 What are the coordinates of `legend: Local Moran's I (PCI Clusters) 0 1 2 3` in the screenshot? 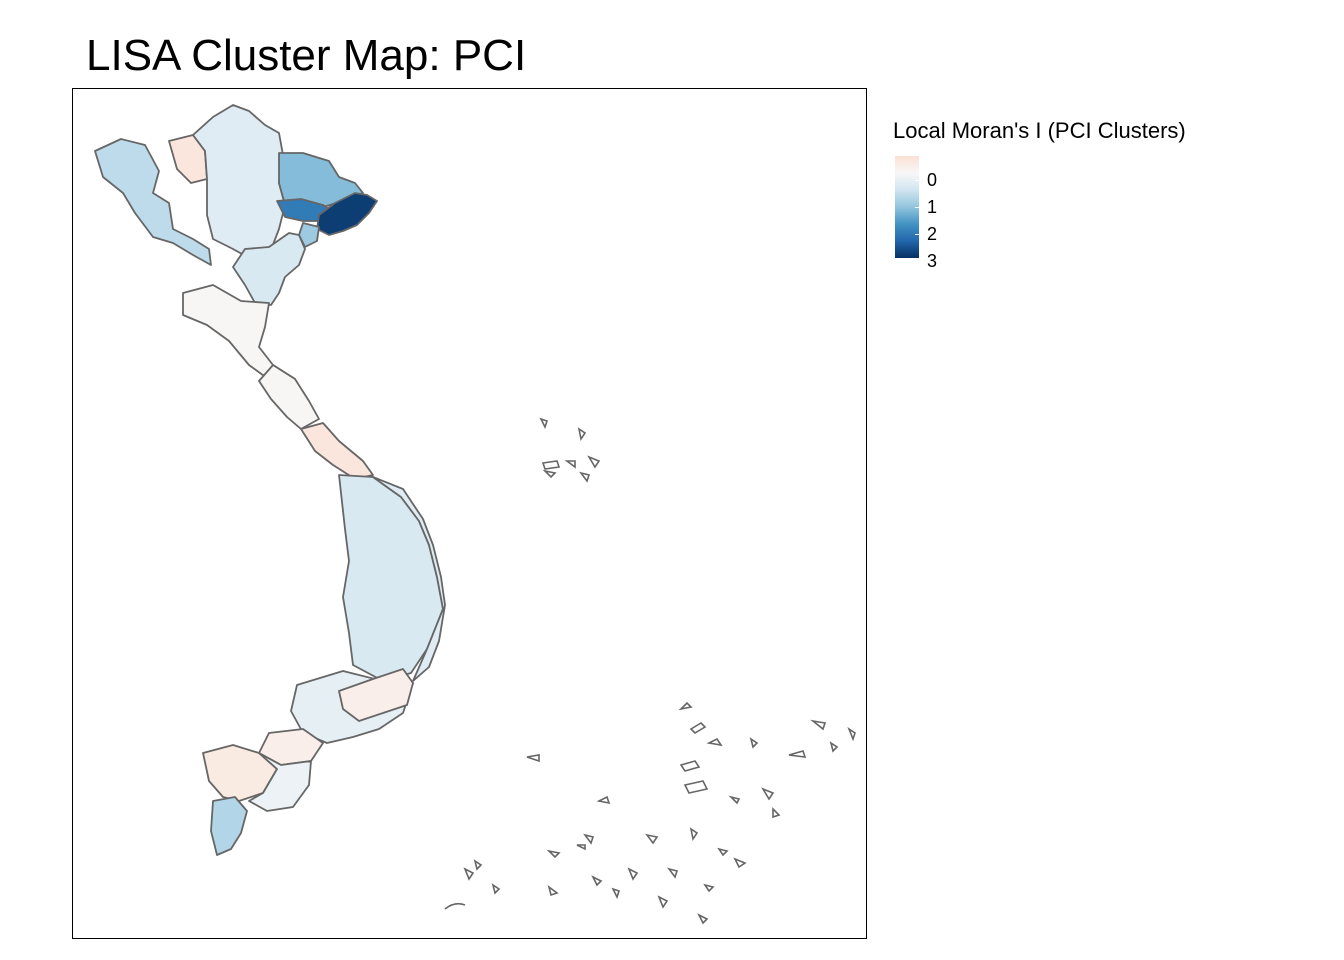 It's located at (1039, 193).